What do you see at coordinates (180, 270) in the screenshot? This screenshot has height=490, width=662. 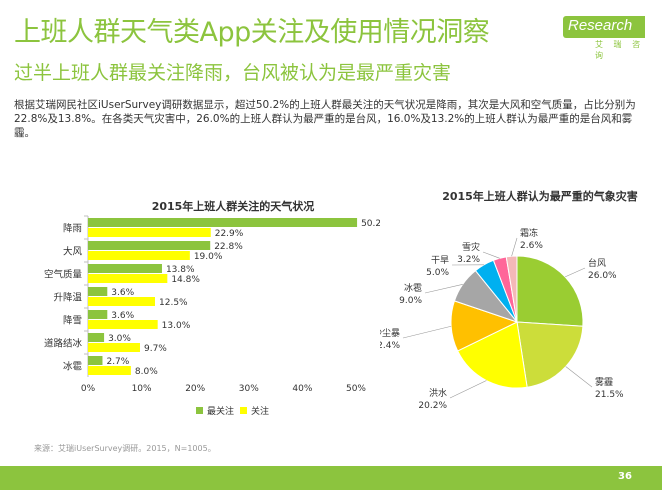 I see `bar-data-label: 13.8%` at bounding box center [180, 270].